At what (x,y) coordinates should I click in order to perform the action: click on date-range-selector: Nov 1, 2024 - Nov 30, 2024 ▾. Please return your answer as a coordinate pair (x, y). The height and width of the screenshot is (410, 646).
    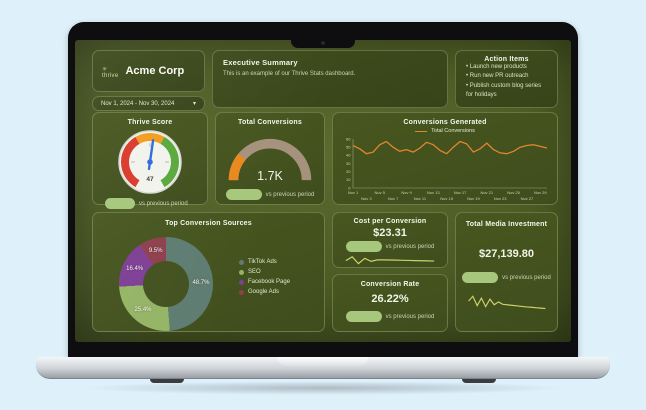
    Looking at the image, I should click on (148, 103).